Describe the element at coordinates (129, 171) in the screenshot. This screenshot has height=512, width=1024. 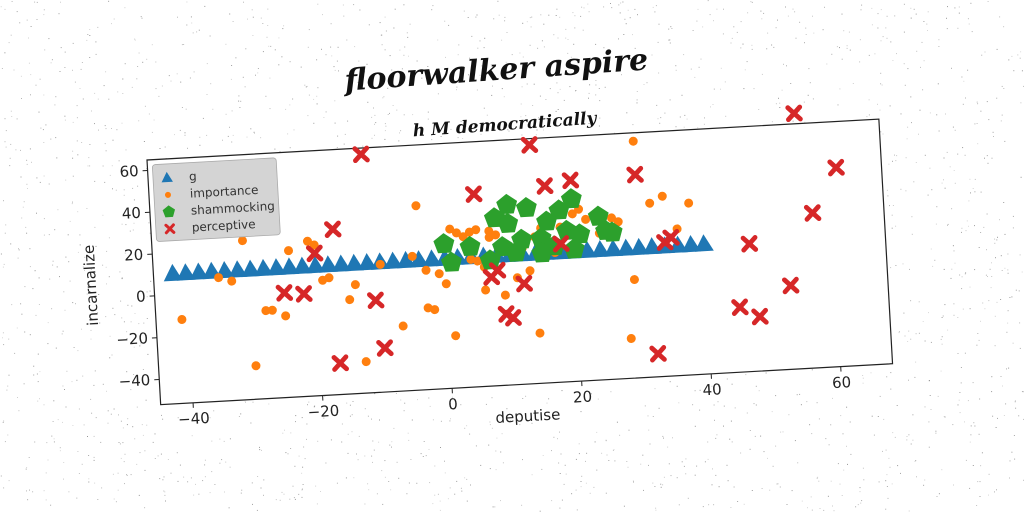
I see `y-tick-label: 60` at that location.